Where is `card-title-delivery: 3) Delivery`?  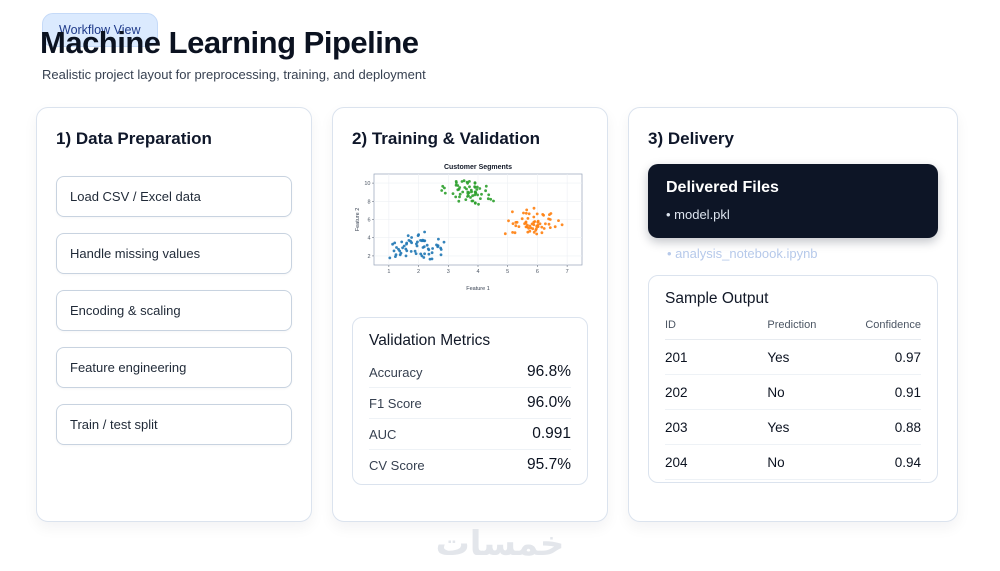
card-title-delivery: 3) Delivery is located at coordinates (691, 138).